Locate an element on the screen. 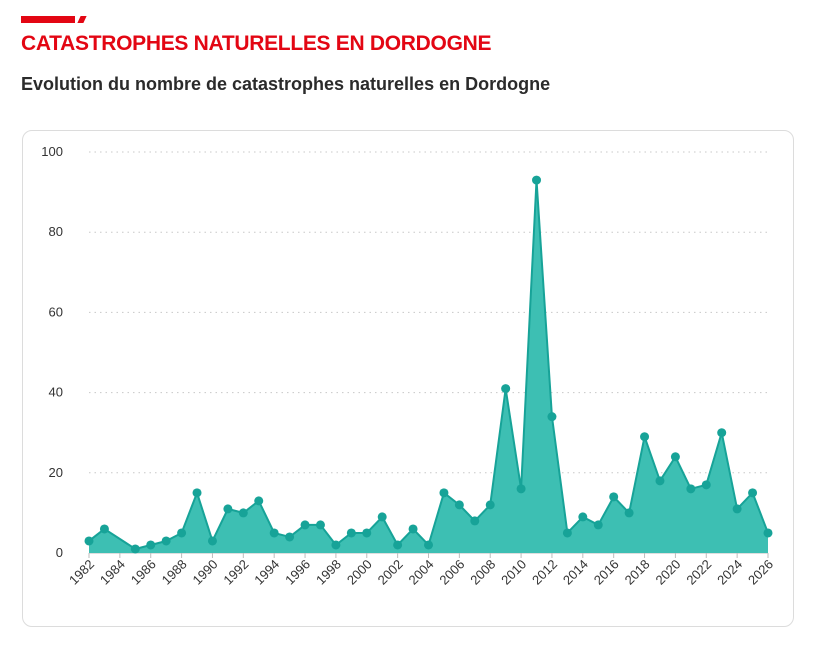 The width and height of the screenshot is (815, 646). x-tick-label: 2018 is located at coordinates (637, 572).